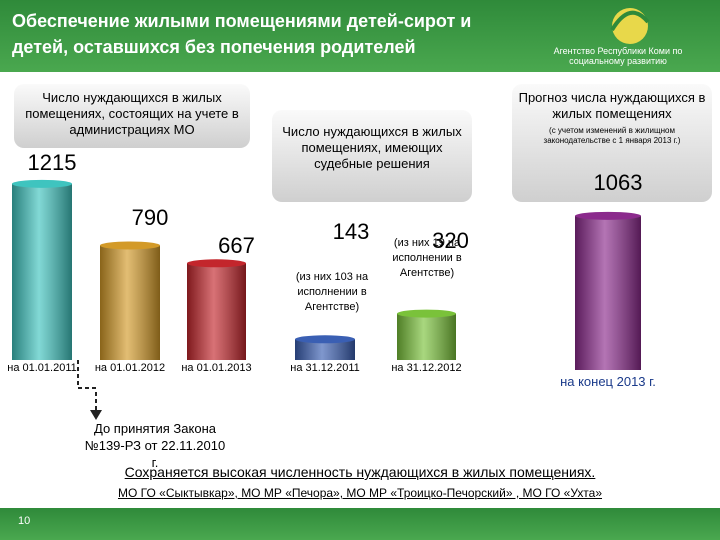  What do you see at coordinates (618, 182) in the screenshot?
I see `value-label: 1063` at bounding box center [618, 182].